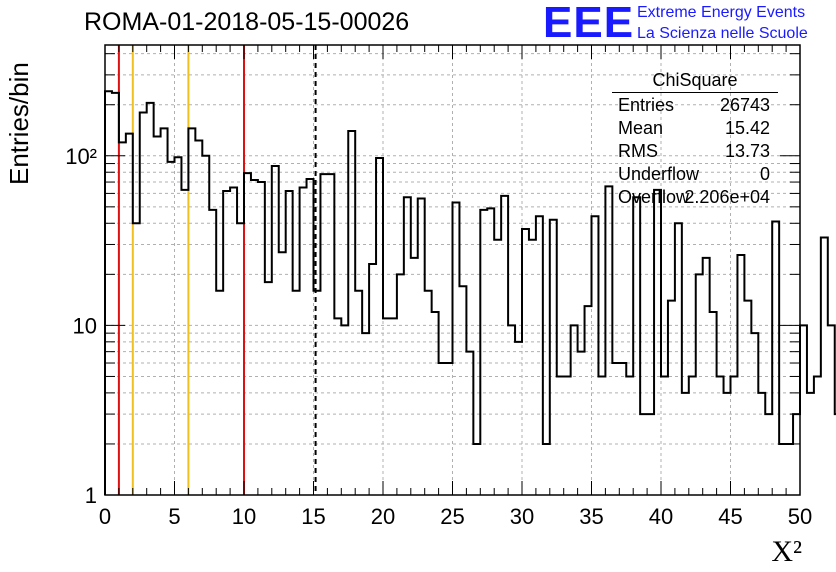 The height and width of the screenshot is (572, 836). I want to click on x-tick-label: 0, so click(105, 516).